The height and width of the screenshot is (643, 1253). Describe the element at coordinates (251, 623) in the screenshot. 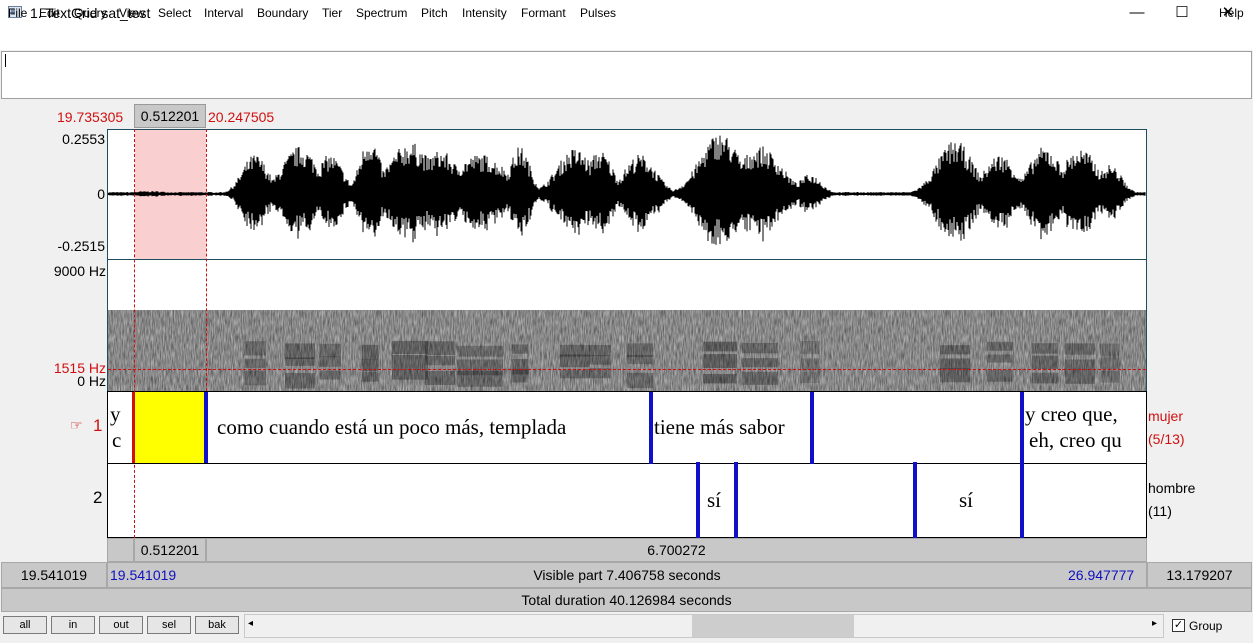

I see `scroll-left-arrow-icon: ◂` at that location.